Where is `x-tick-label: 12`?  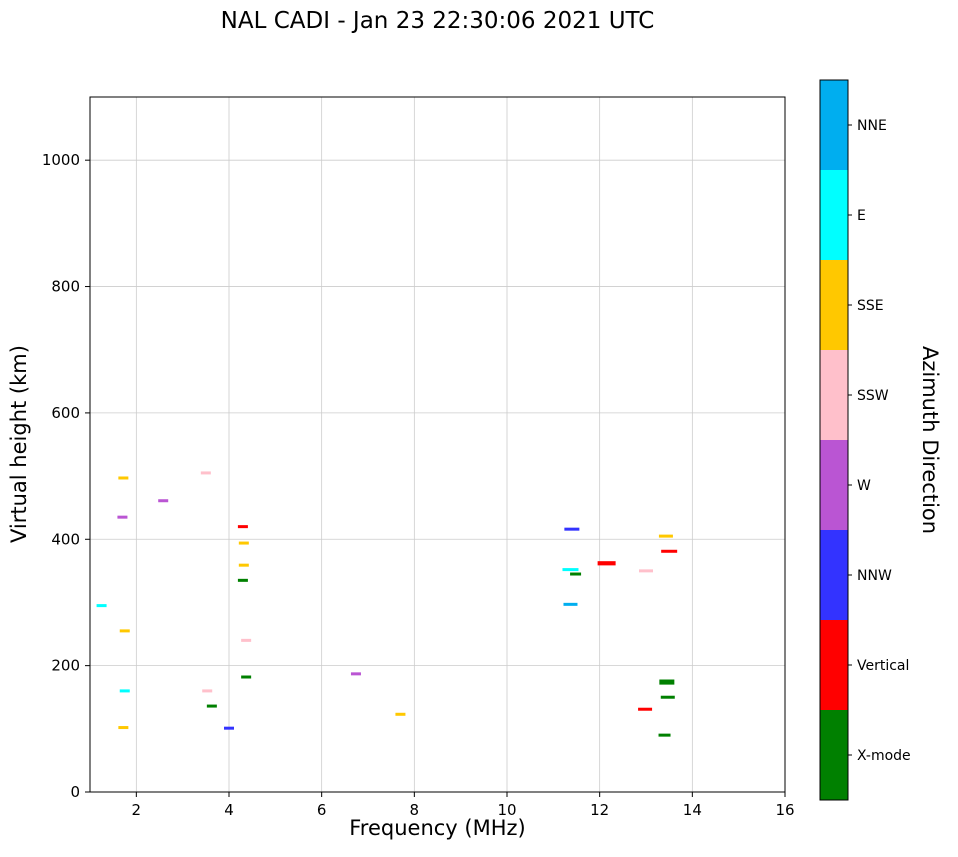
x-tick-label: 12 is located at coordinates (599, 810).